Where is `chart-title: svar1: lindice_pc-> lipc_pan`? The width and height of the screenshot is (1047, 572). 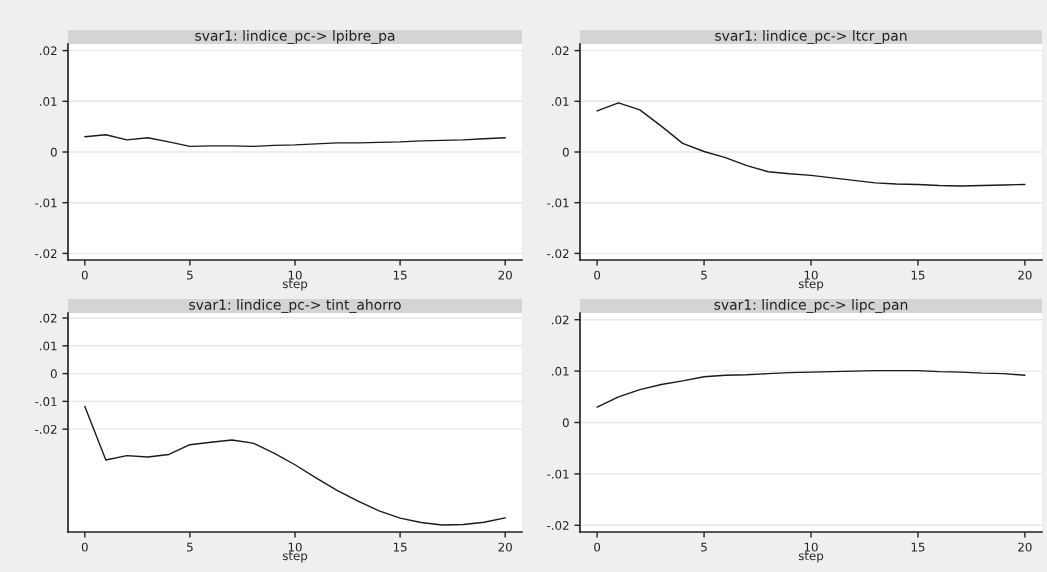
chart-title: svar1: lindice_pc-> lipc_pan is located at coordinates (811, 306).